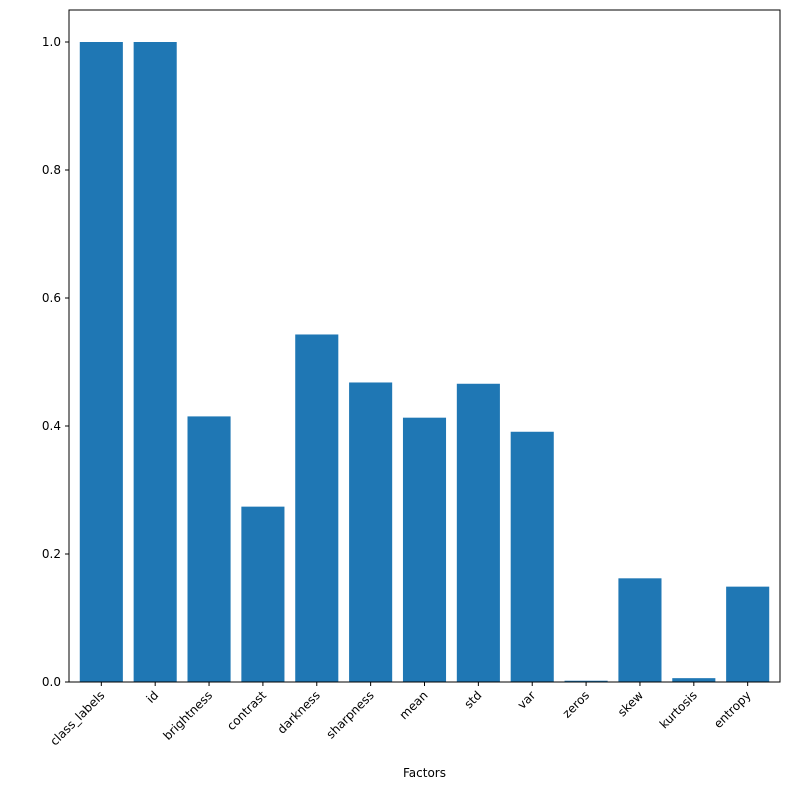  I want to click on bar-id, so click(155, 362).